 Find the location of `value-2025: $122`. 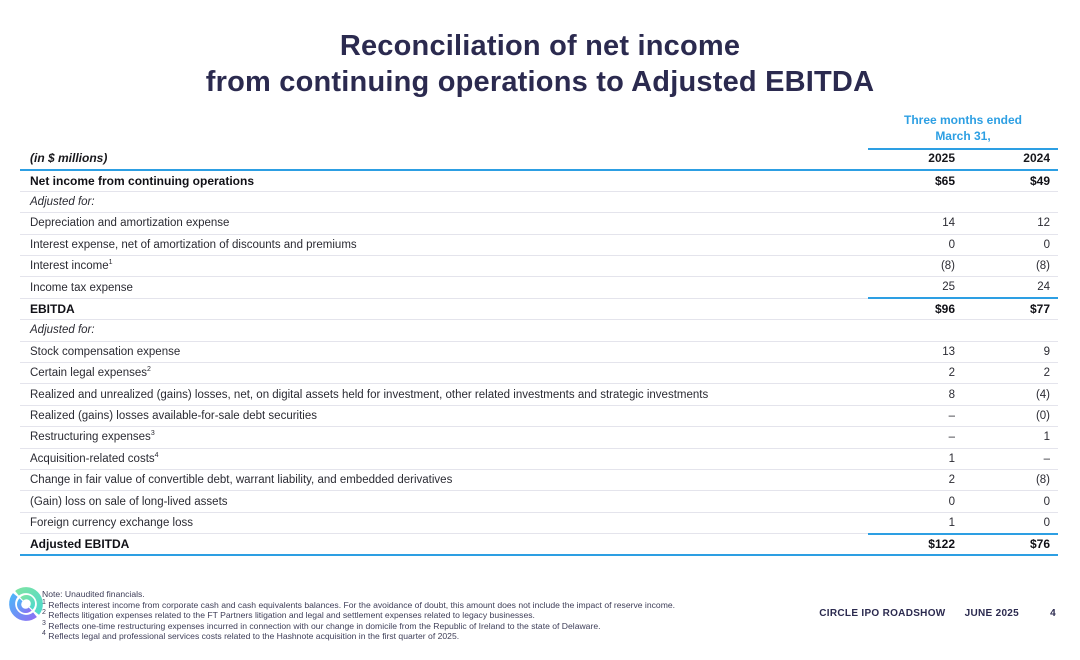

value-2025: $122 is located at coordinates (915, 544).